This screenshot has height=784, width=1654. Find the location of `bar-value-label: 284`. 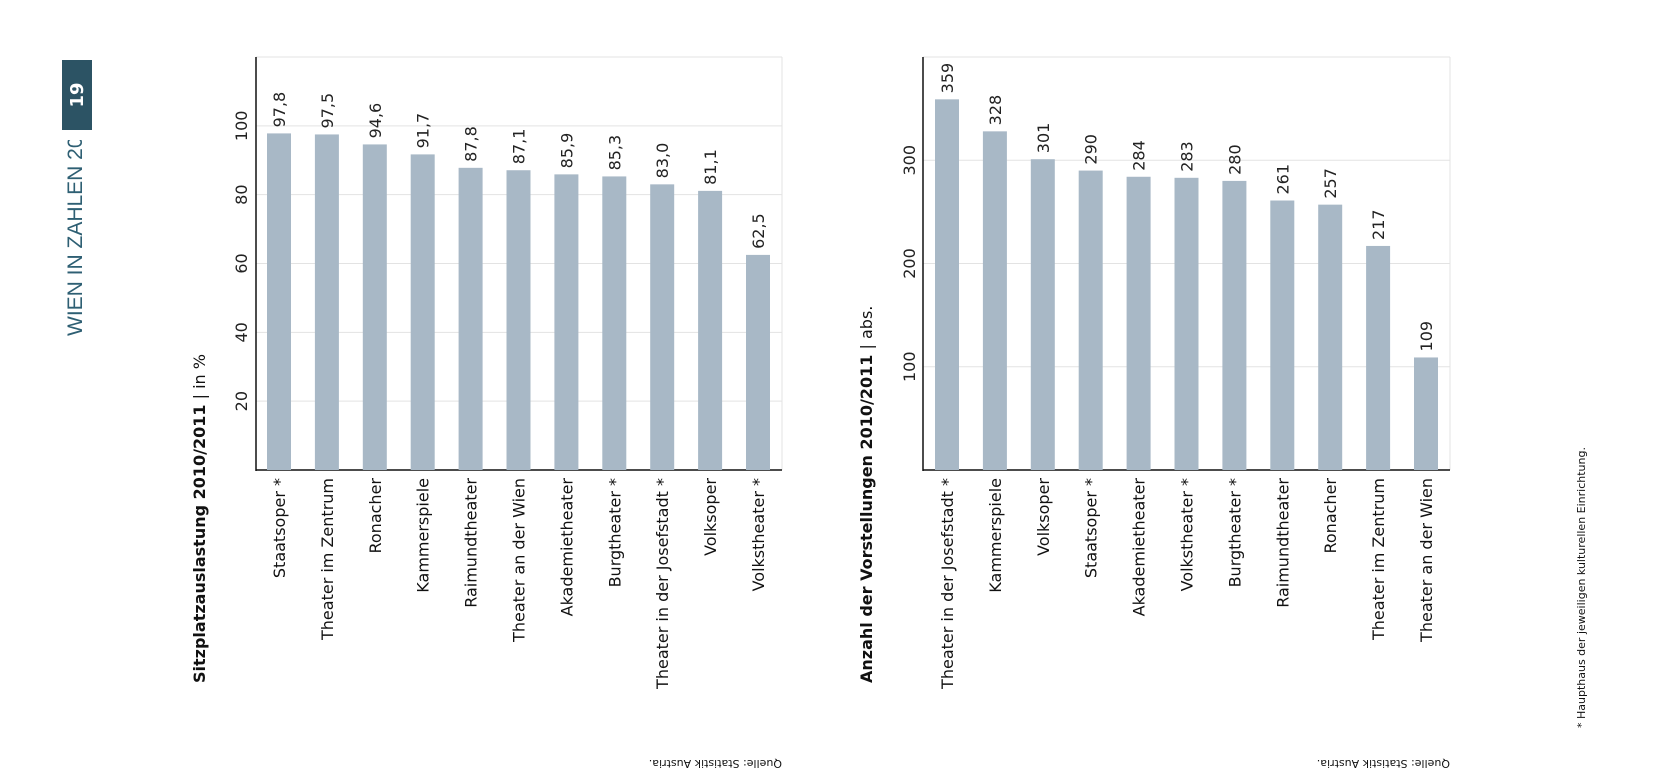

bar-value-label: 284 is located at coordinates (1139, 155).